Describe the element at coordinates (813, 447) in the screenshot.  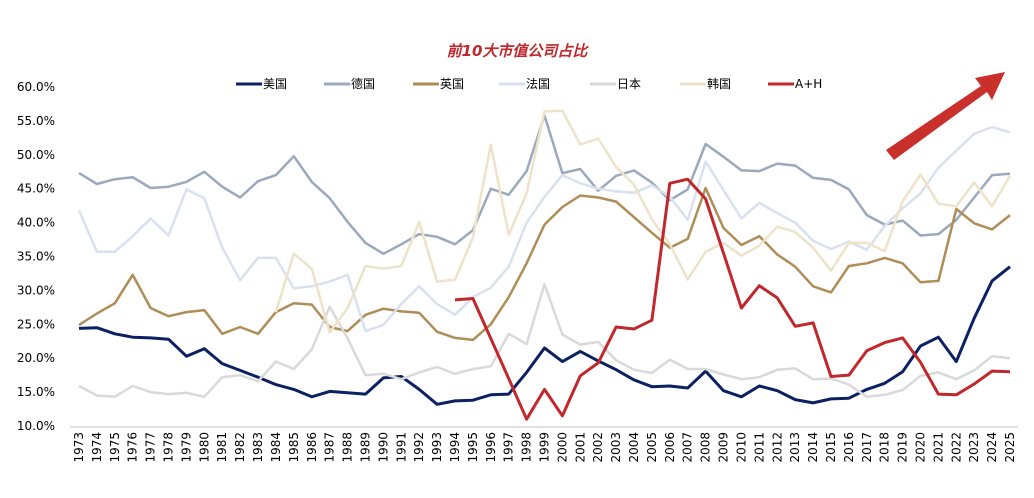
I see `x-tick-label: 2014` at that location.